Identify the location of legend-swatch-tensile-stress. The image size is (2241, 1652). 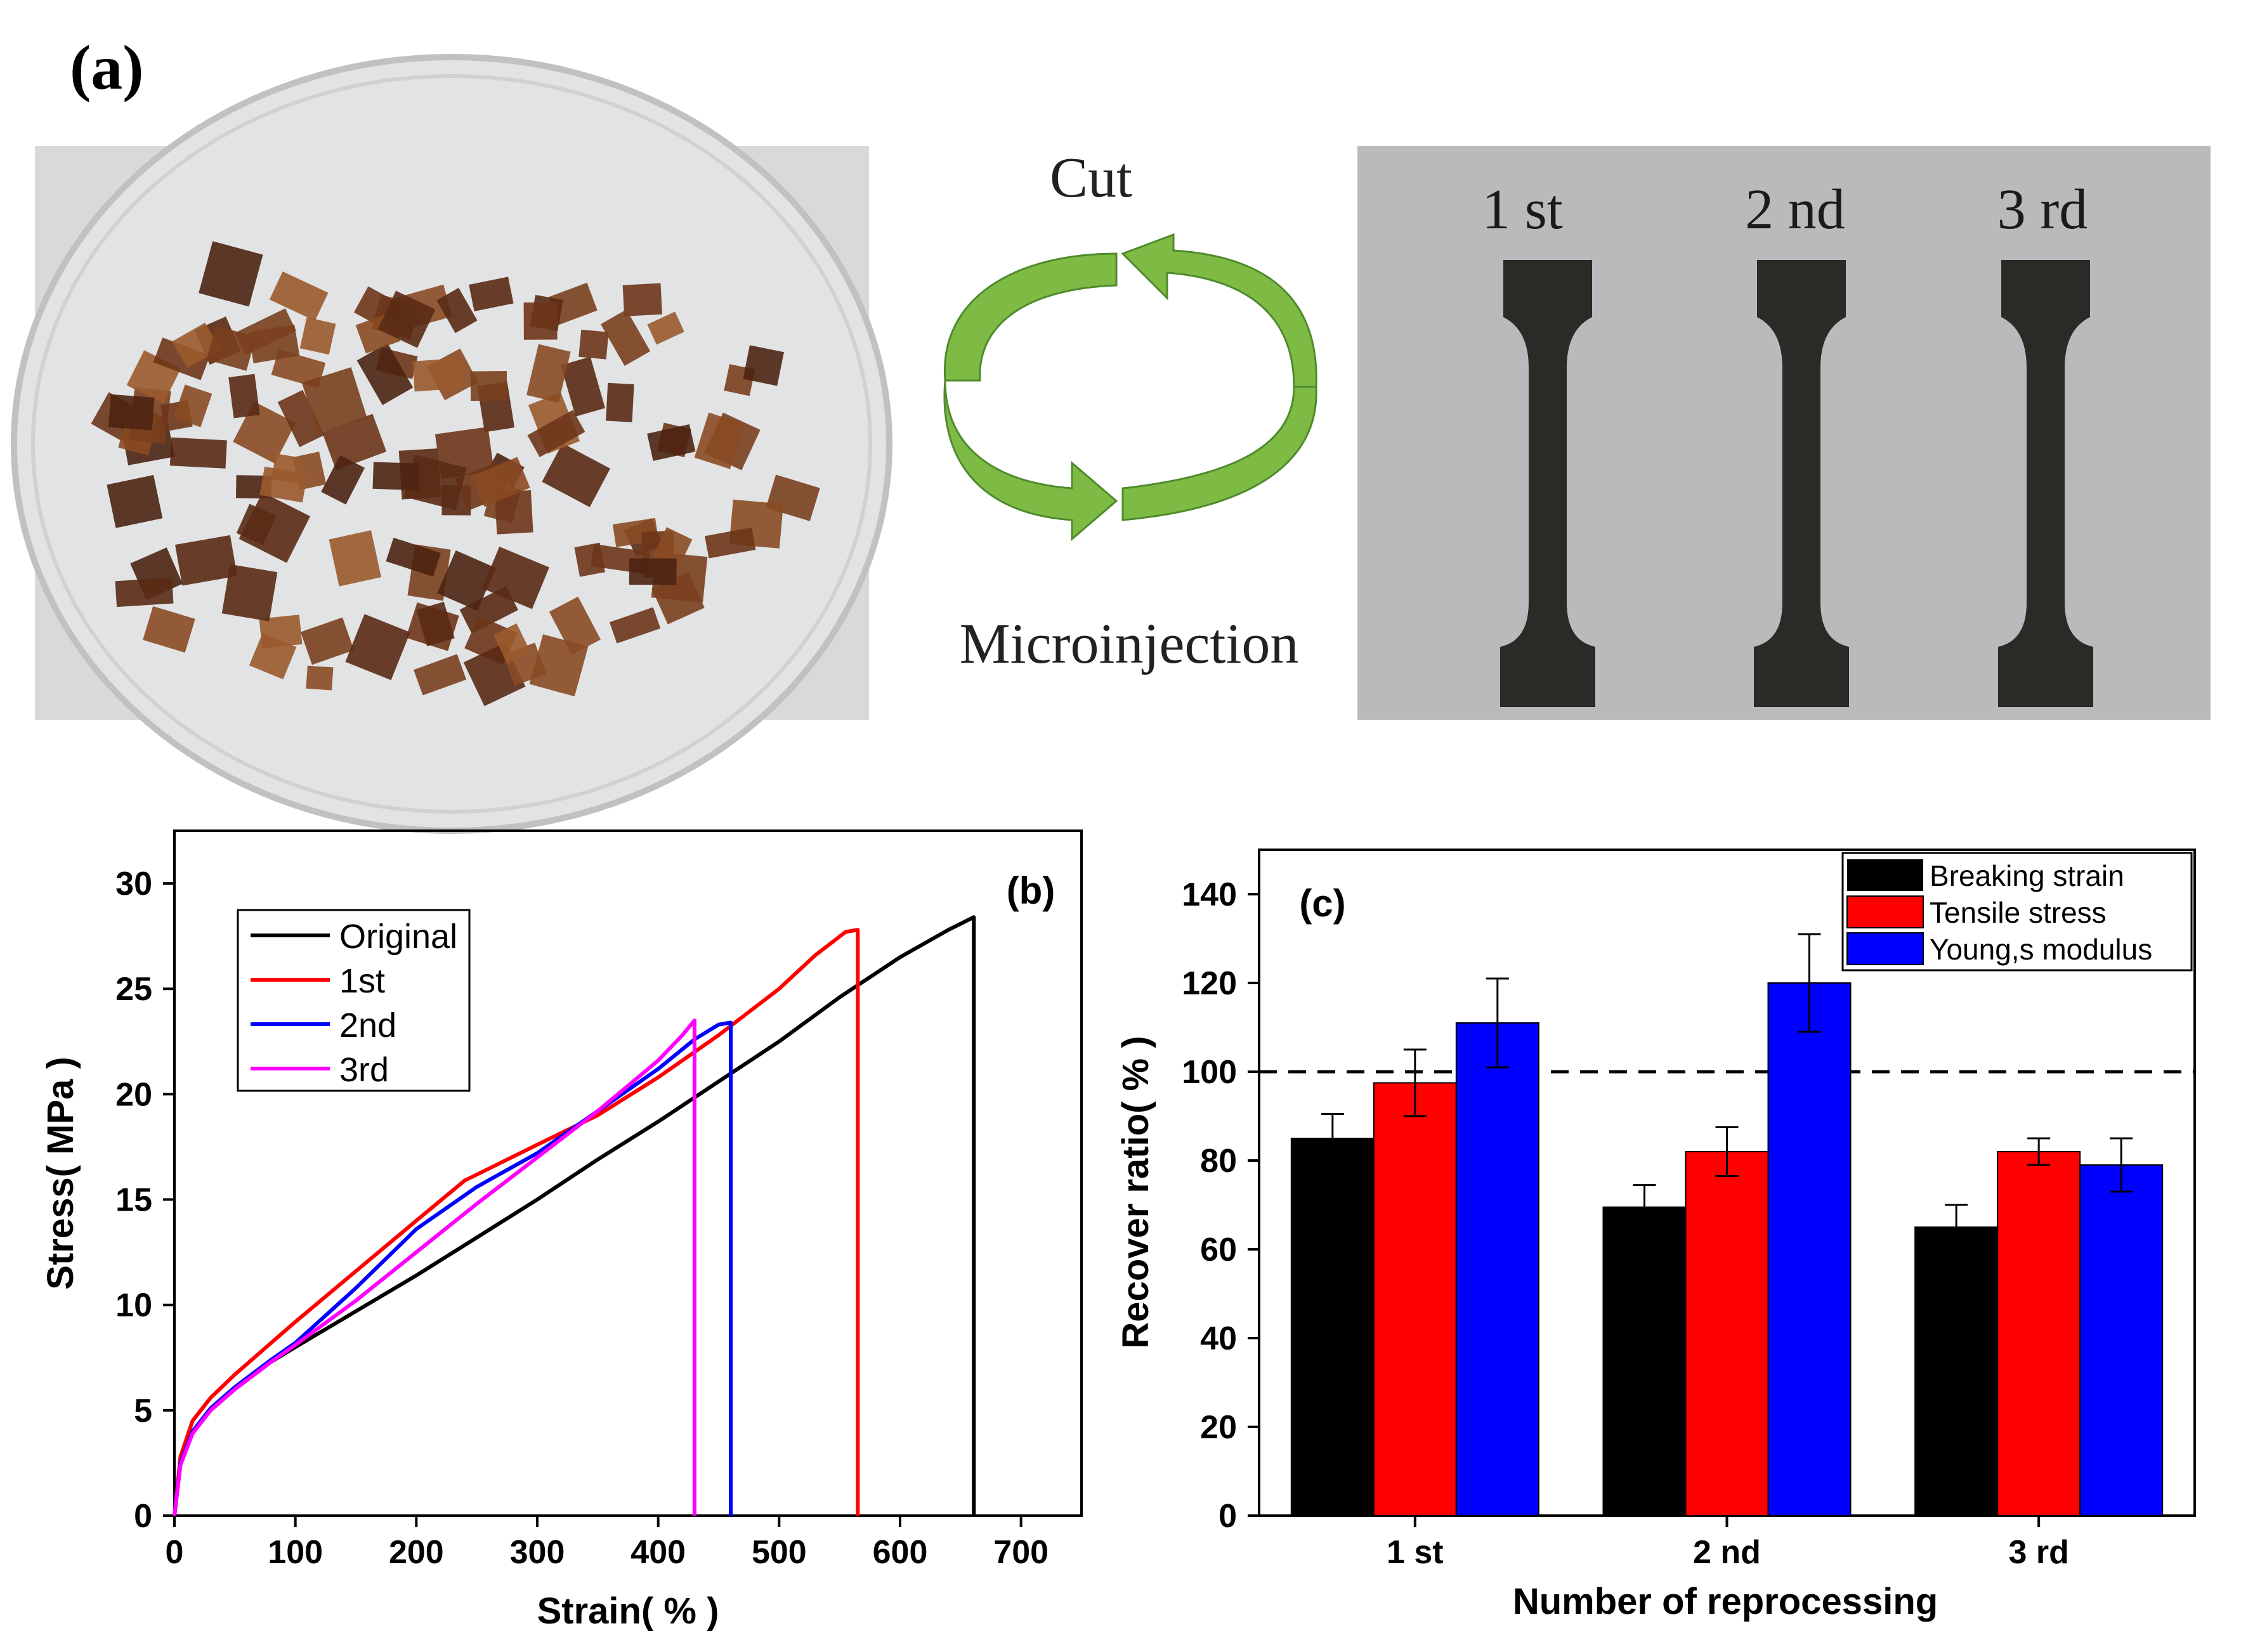
(1885, 911).